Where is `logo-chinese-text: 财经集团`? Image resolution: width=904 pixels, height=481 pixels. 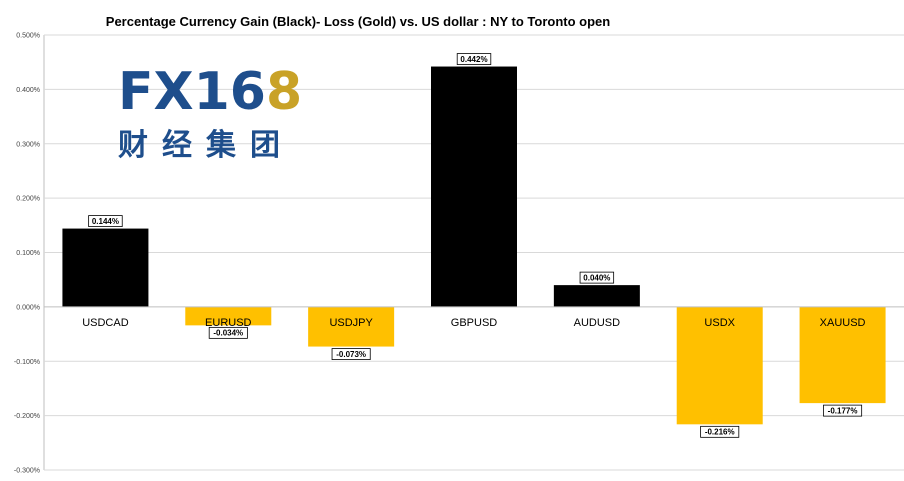 logo-chinese-text: 财经集团 is located at coordinates (206, 145).